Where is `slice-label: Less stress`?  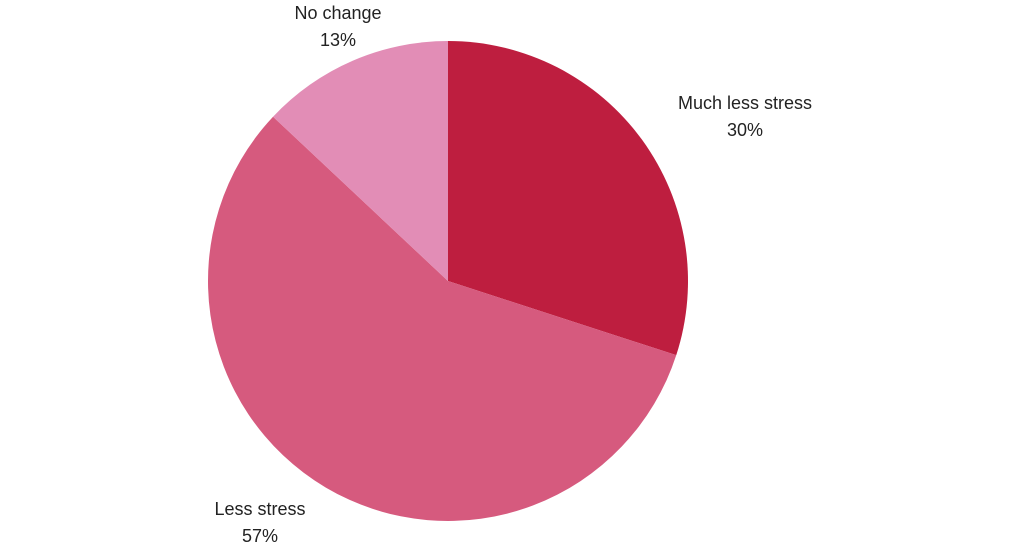
slice-label: Less stress is located at coordinates (259, 509).